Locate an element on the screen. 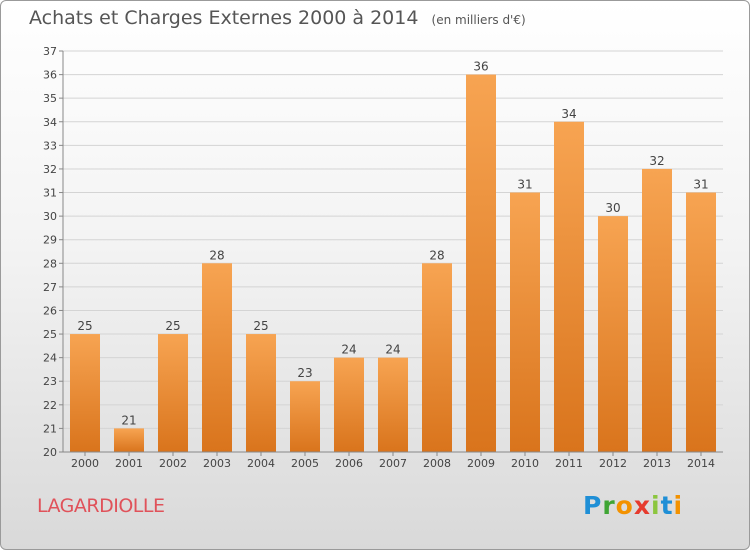 This screenshot has width=750, height=550. x-tick-label: 2014 is located at coordinates (701, 463).